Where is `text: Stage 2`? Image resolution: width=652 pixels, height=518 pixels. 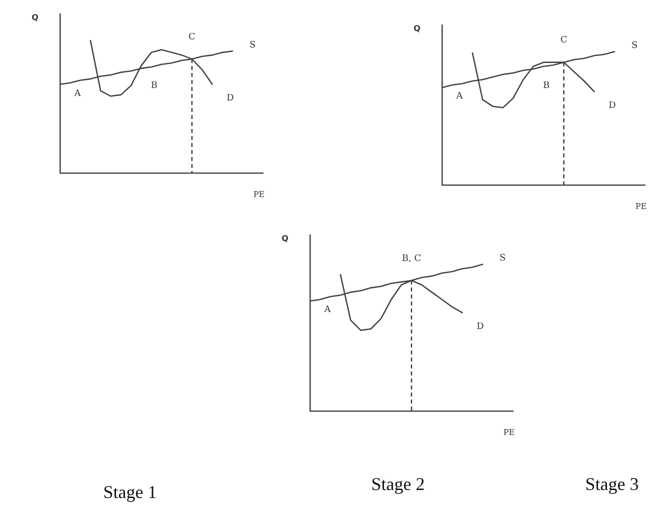
text: Stage 2 is located at coordinates (398, 484).